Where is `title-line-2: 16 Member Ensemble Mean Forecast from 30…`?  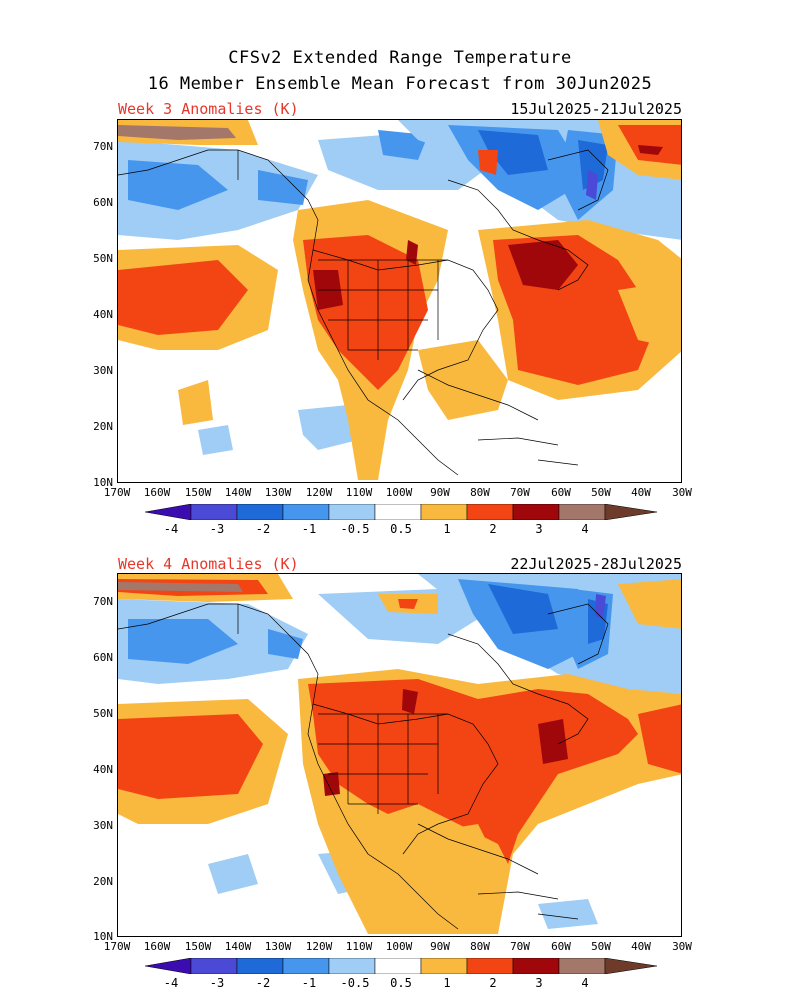
title-line-2: 16 Member Ensemble Mean Forecast from 30… is located at coordinates (400, 84).